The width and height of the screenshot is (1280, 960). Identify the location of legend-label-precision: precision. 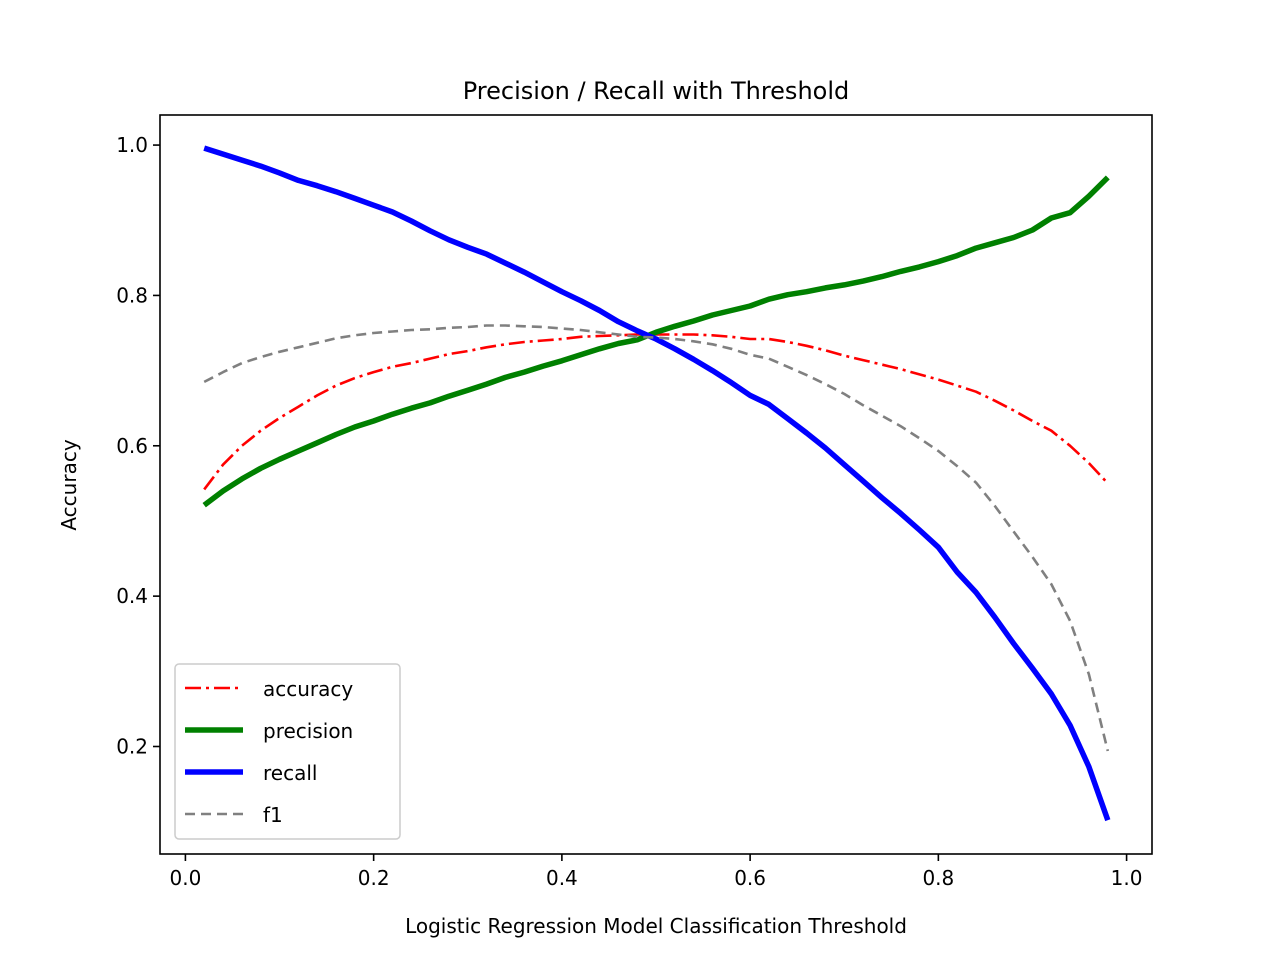
(308, 731).